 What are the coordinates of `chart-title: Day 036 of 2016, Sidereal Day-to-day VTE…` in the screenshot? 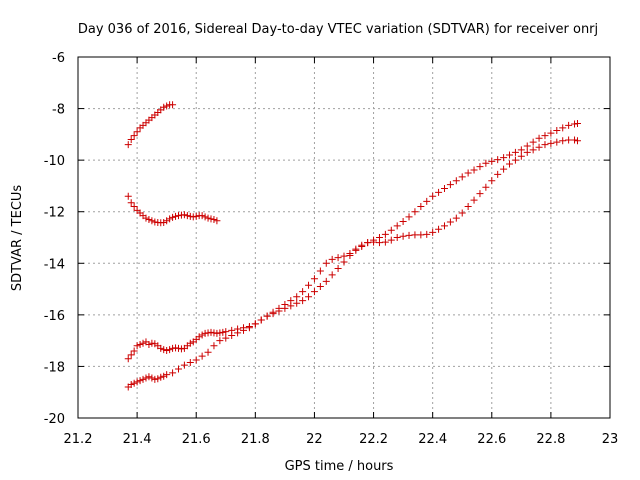 It's located at (338, 29).